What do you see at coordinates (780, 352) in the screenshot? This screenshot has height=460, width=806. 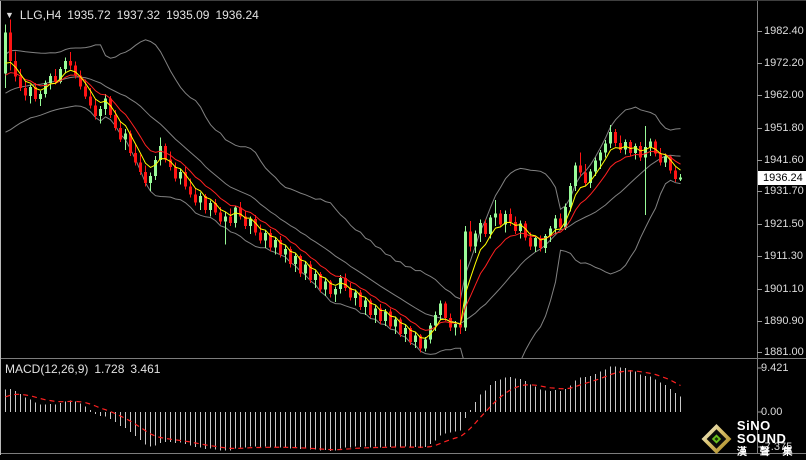 I see `price-axis-label: 1881.00` at bounding box center [780, 352].